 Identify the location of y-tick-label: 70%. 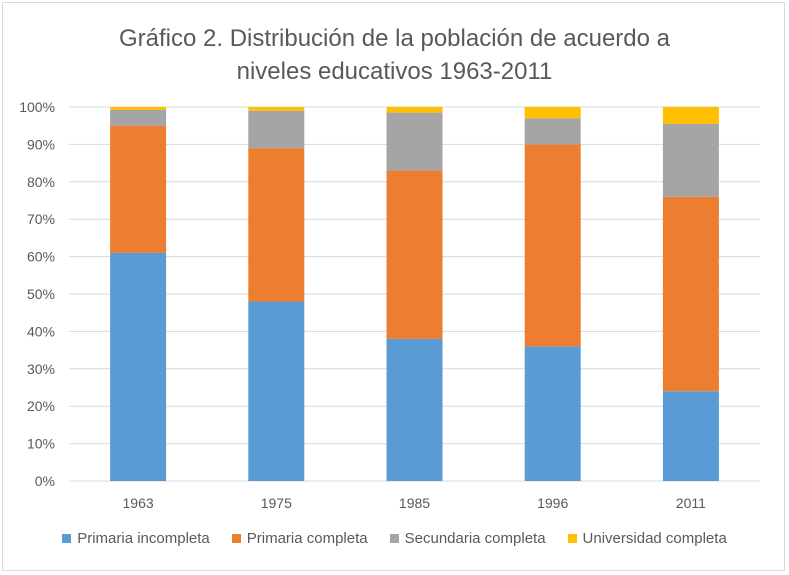
(41, 219).